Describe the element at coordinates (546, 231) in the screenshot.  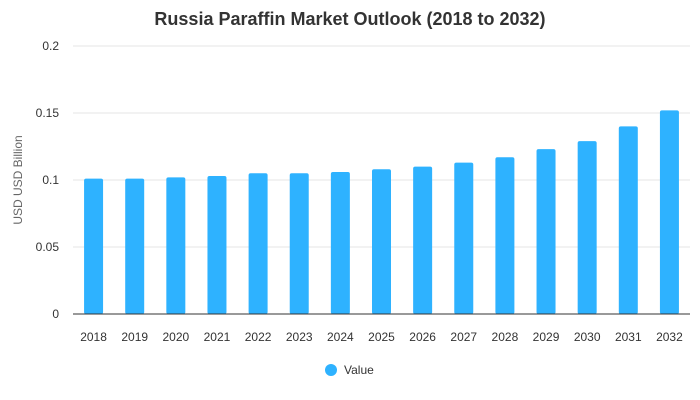
I see `bar-2029` at that location.